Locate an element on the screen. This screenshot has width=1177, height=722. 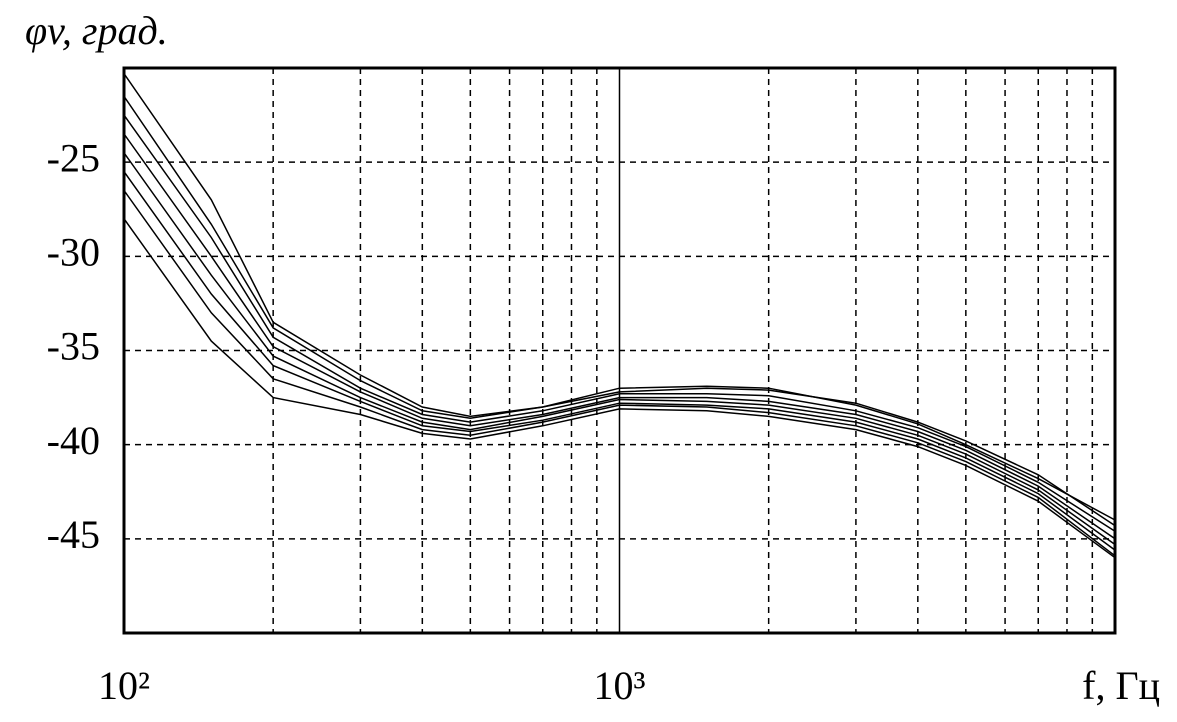
y-tick-label: -40 is located at coordinates (73, 440).